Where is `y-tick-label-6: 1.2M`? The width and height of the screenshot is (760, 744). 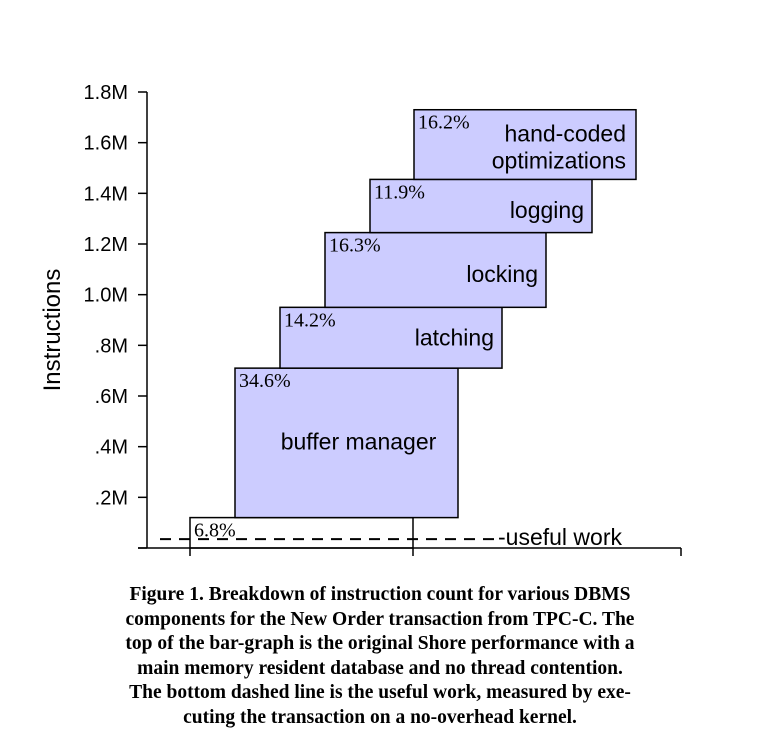
y-tick-label-6: 1.2M is located at coordinates (106, 245).